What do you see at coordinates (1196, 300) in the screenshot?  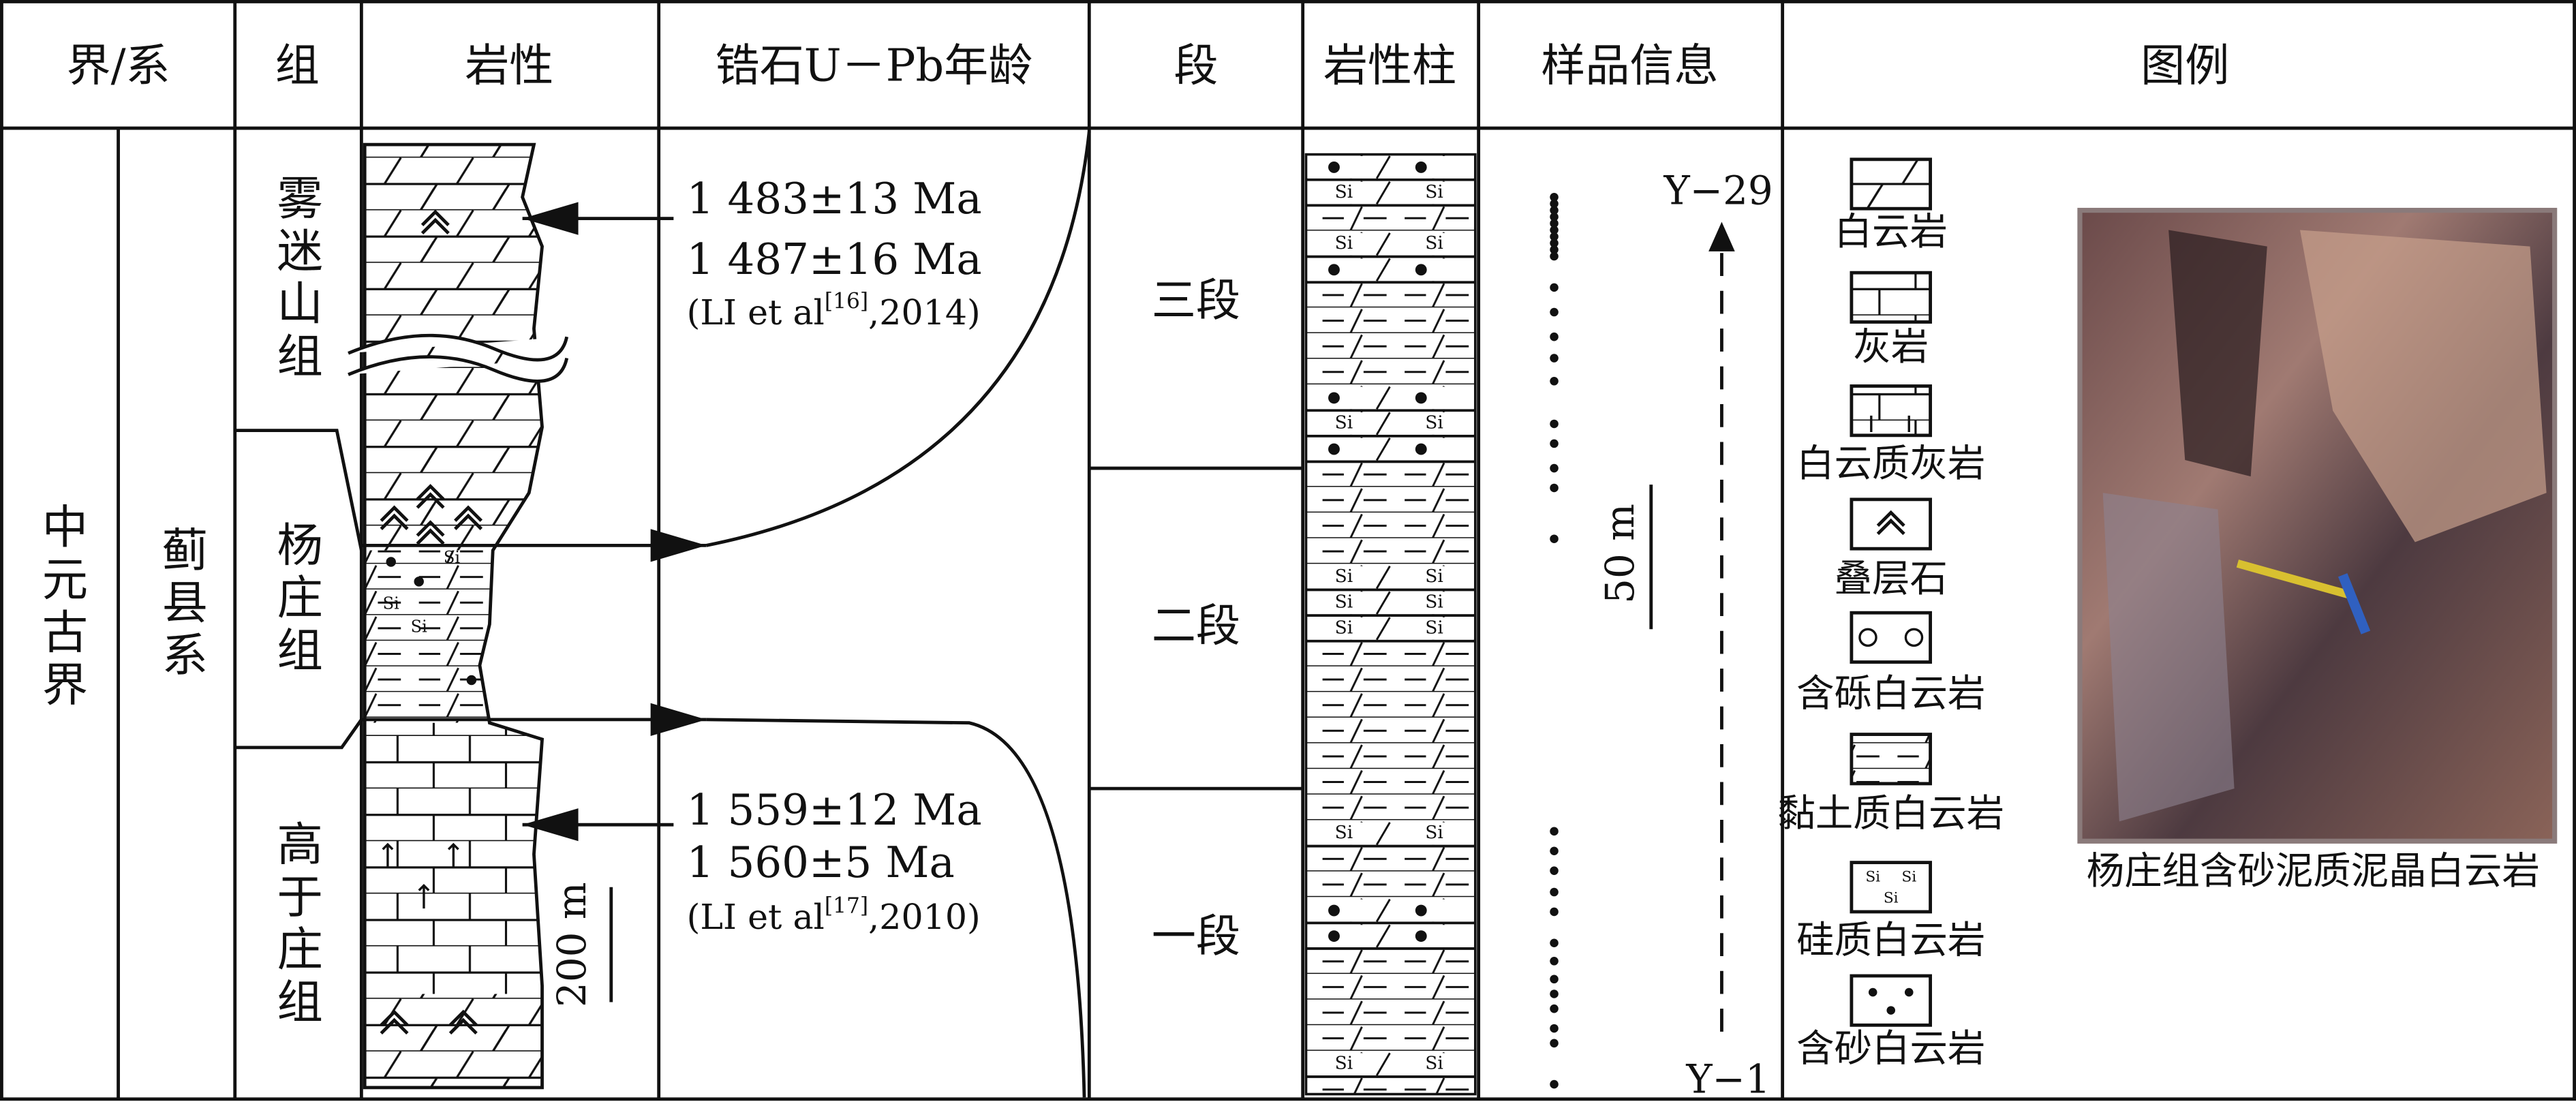 I see `member-label: 三段` at bounding box center [1196, 300].